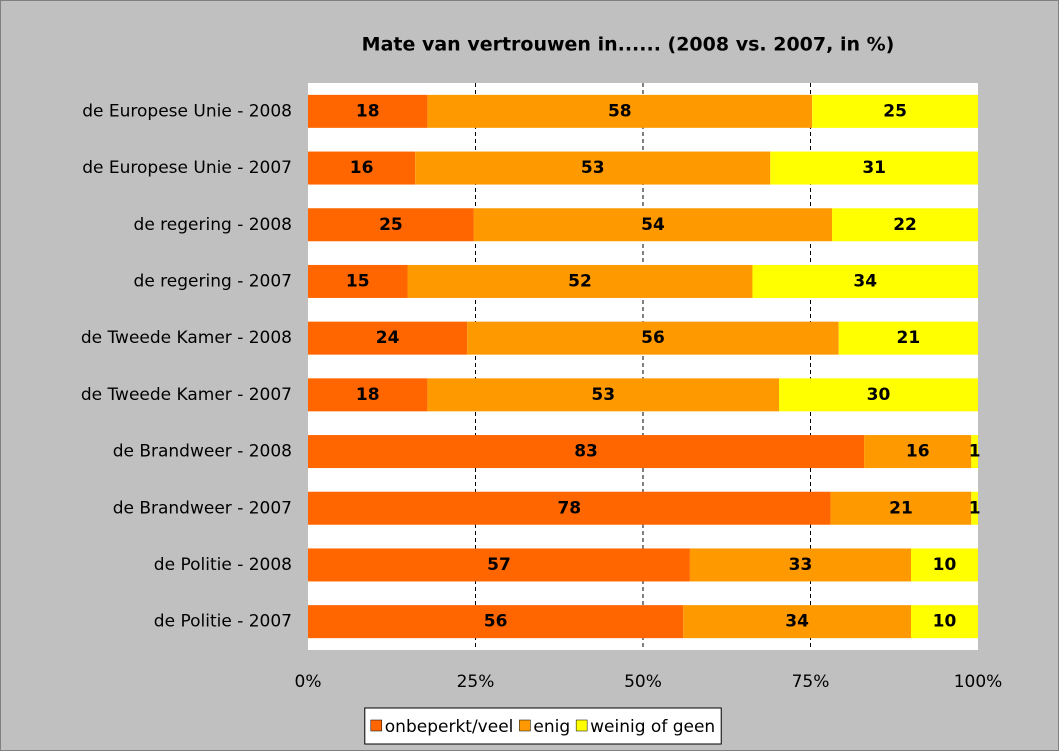 The height and width of the screenshot is (751, 1059). Describe the element at coordinates (643, 682) in the screenshot. I see `x-tick-label: 50%` at that location.